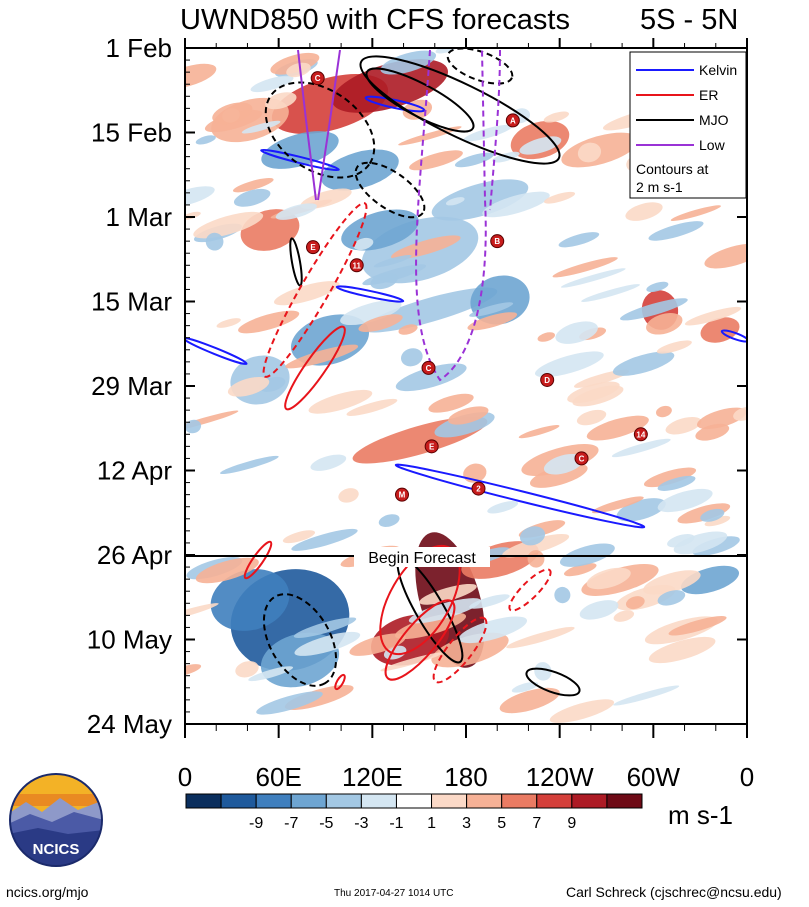  I want to click on y-tick-label: 15 Feb, so click(131, 133).